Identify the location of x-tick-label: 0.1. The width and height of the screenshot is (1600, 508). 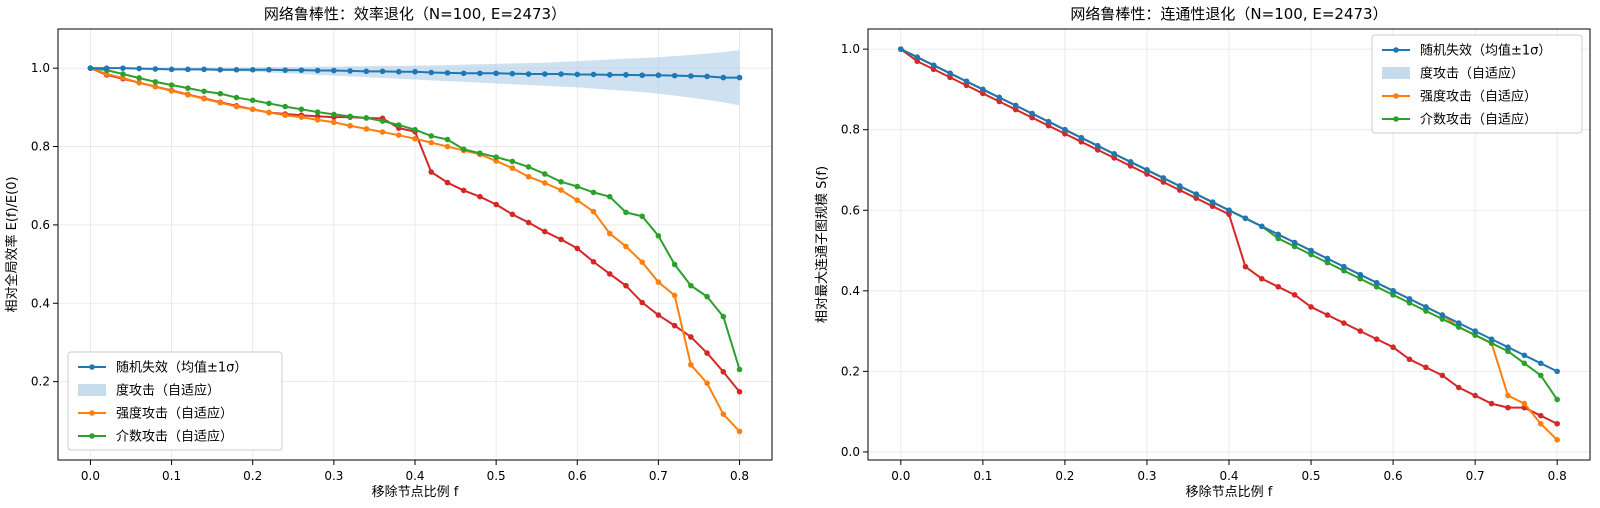
(982, 476).